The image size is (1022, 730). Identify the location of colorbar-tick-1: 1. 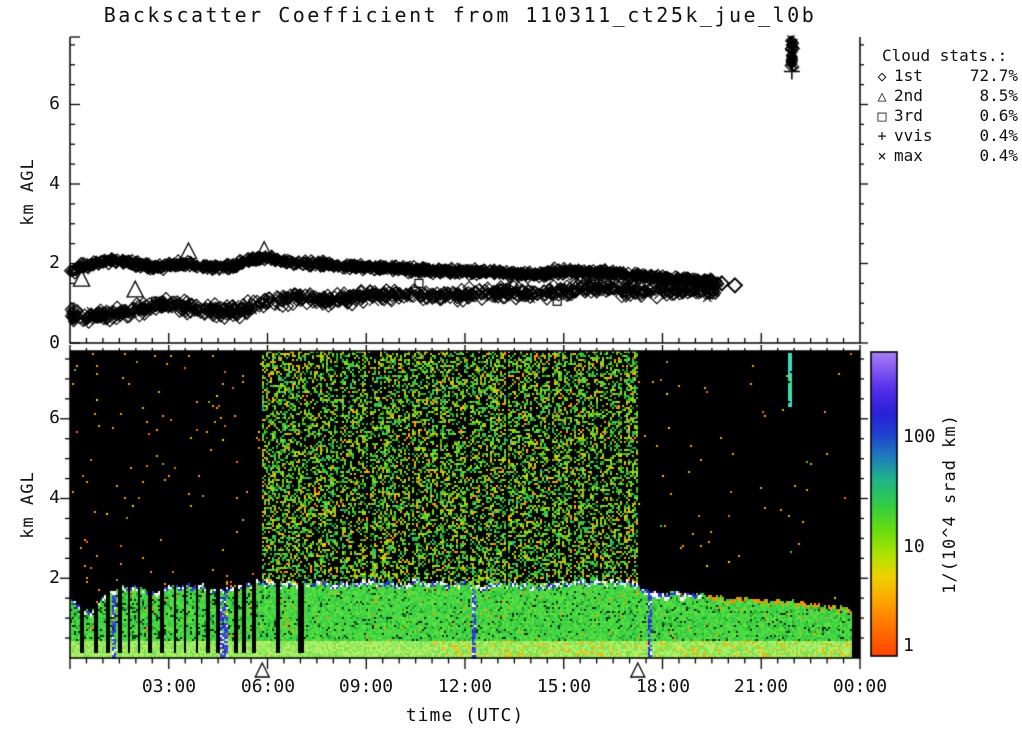
(908, 645).